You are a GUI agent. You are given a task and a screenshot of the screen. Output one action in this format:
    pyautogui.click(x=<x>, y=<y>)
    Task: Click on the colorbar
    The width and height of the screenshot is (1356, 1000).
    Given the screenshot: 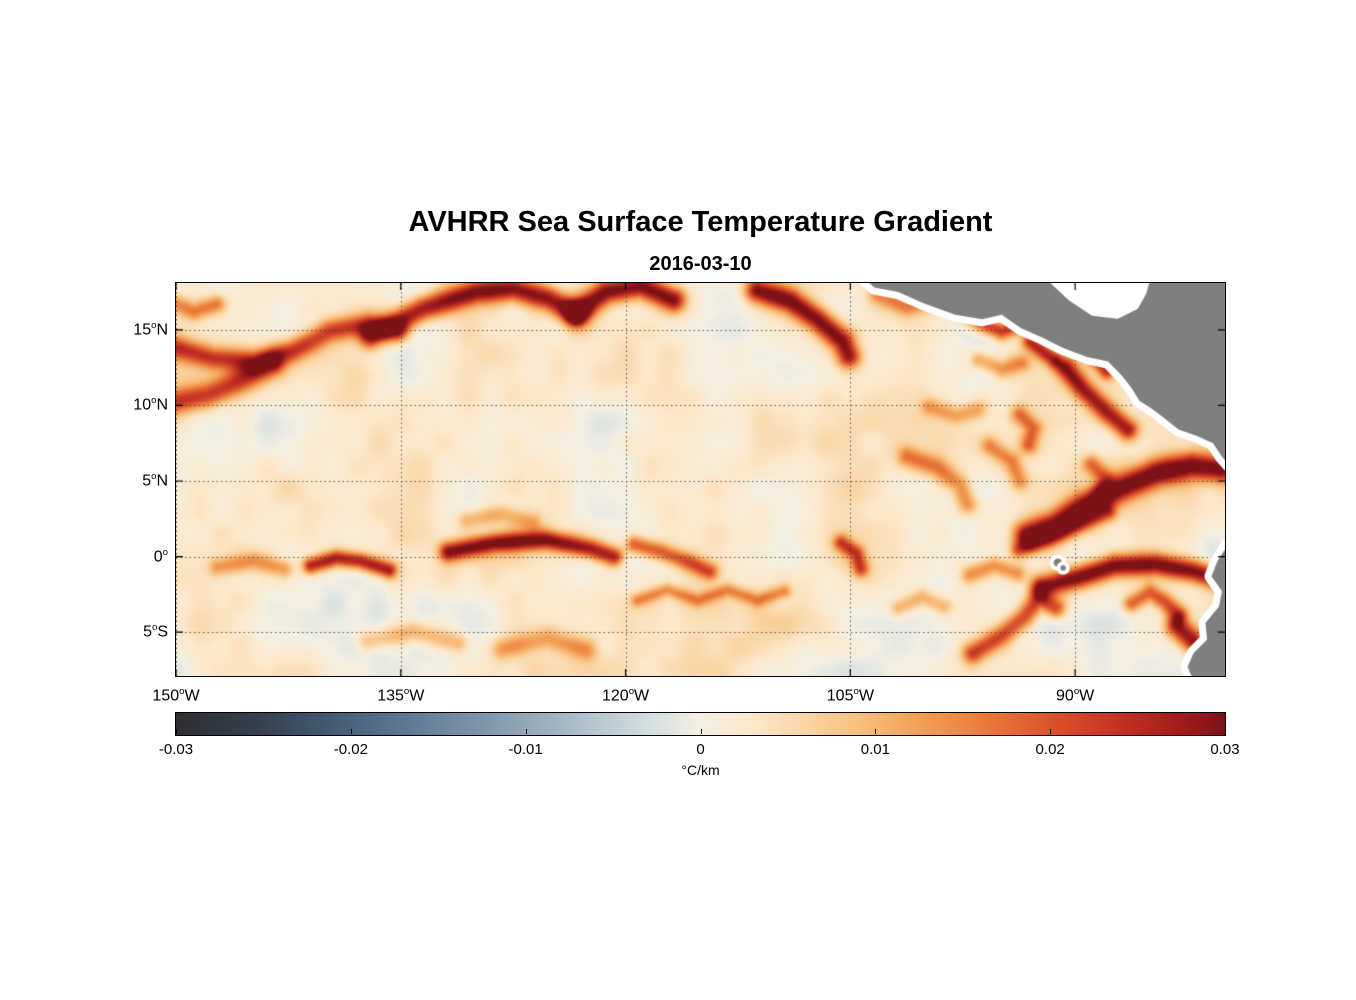 What is the action you would take?
    pyautogui.click(x=700, y=724)
    